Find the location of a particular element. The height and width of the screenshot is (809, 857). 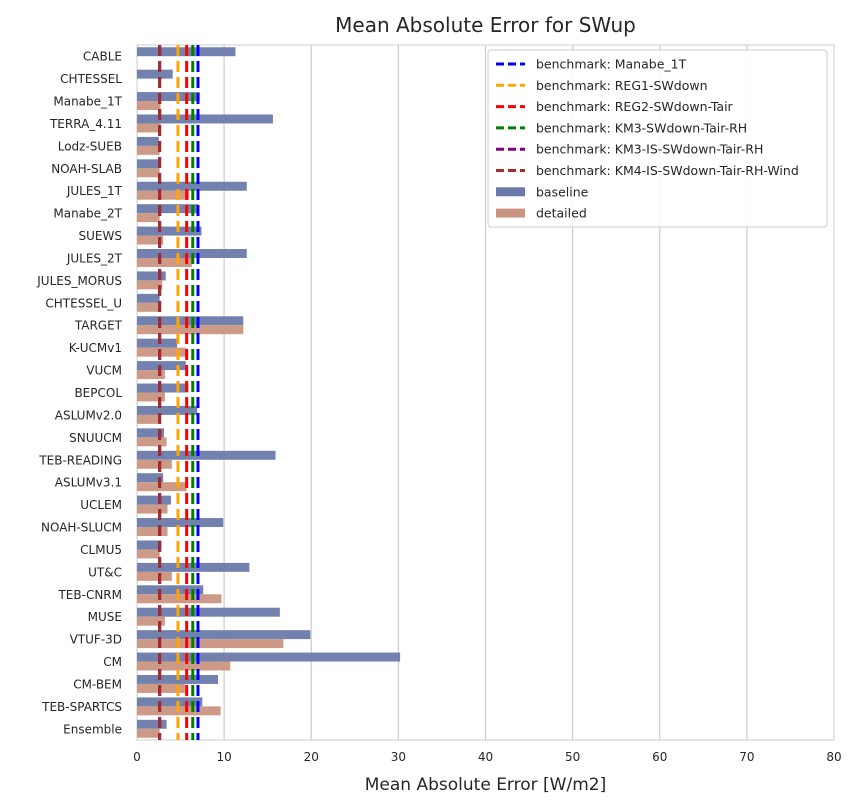

y-tick-label: VUCM is located at coordinates (104, 371).